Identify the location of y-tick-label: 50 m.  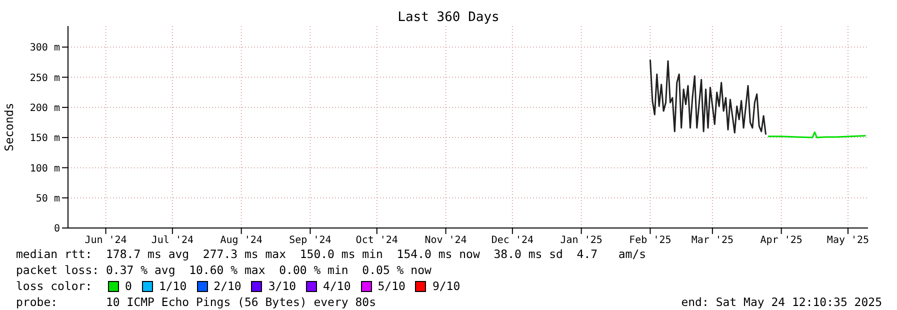
(48, 198).